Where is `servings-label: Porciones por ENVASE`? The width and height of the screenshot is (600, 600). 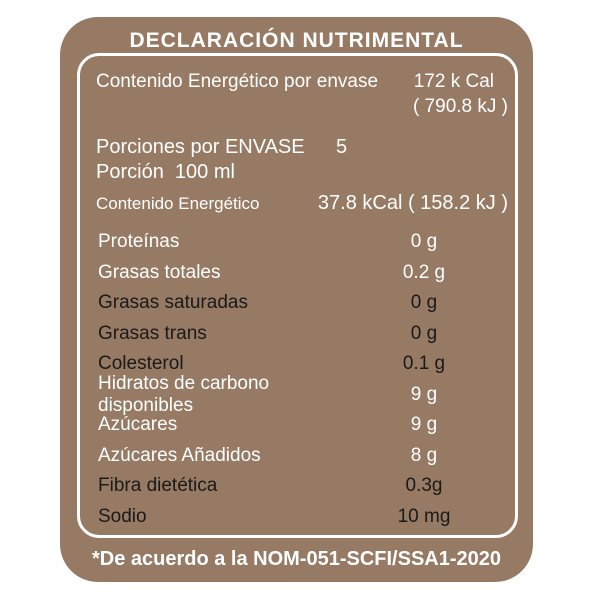 servings-label: Porciones por ENVASE is located at coordinates (200, 147).